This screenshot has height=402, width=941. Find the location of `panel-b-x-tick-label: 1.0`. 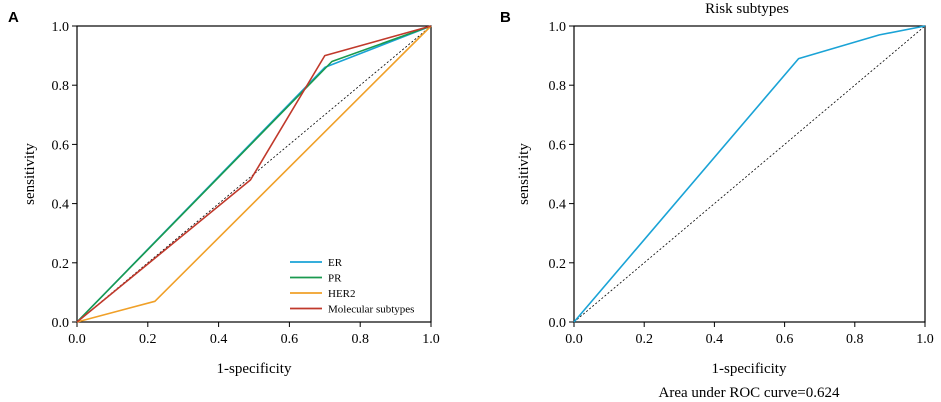

panel-b-x-tick-label: 1.0 is located at coordinates (925, 339).